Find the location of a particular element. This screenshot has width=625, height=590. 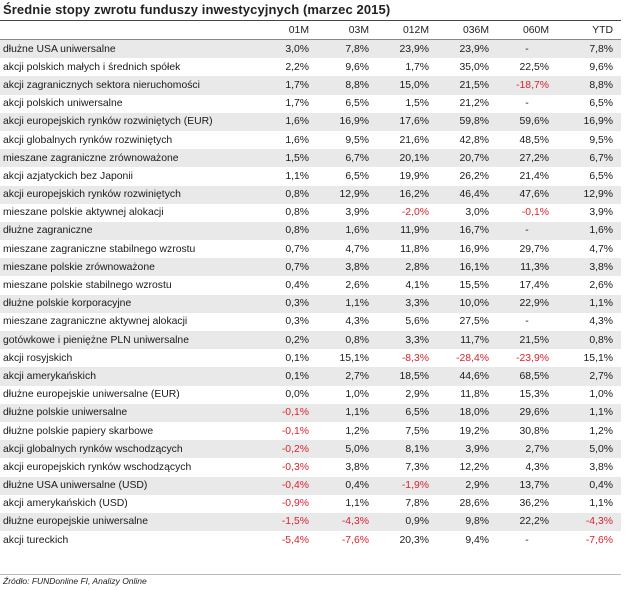

fund-category-label: dłużne USA uniwersalne is located at coordinates (128, 49).